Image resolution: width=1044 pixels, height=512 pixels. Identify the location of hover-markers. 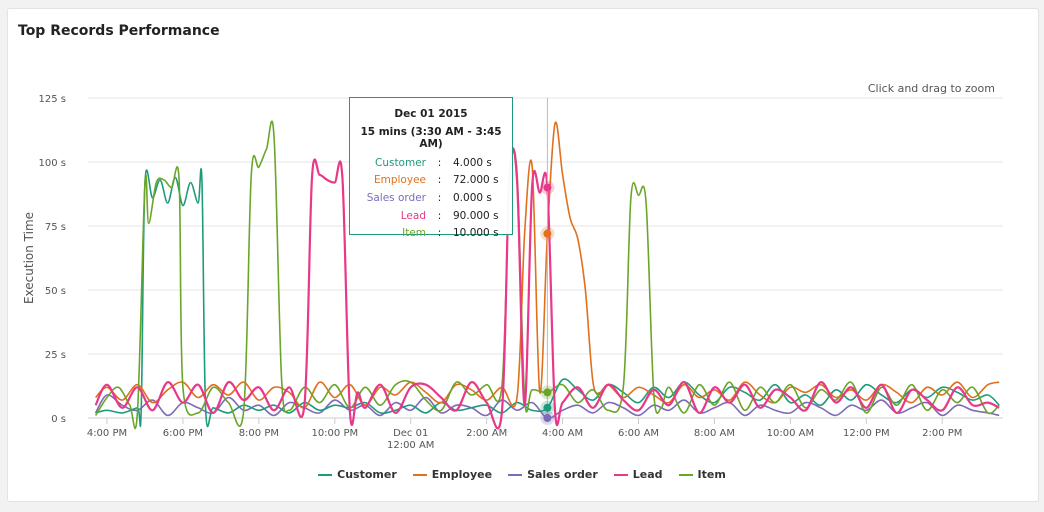
(547, 261).